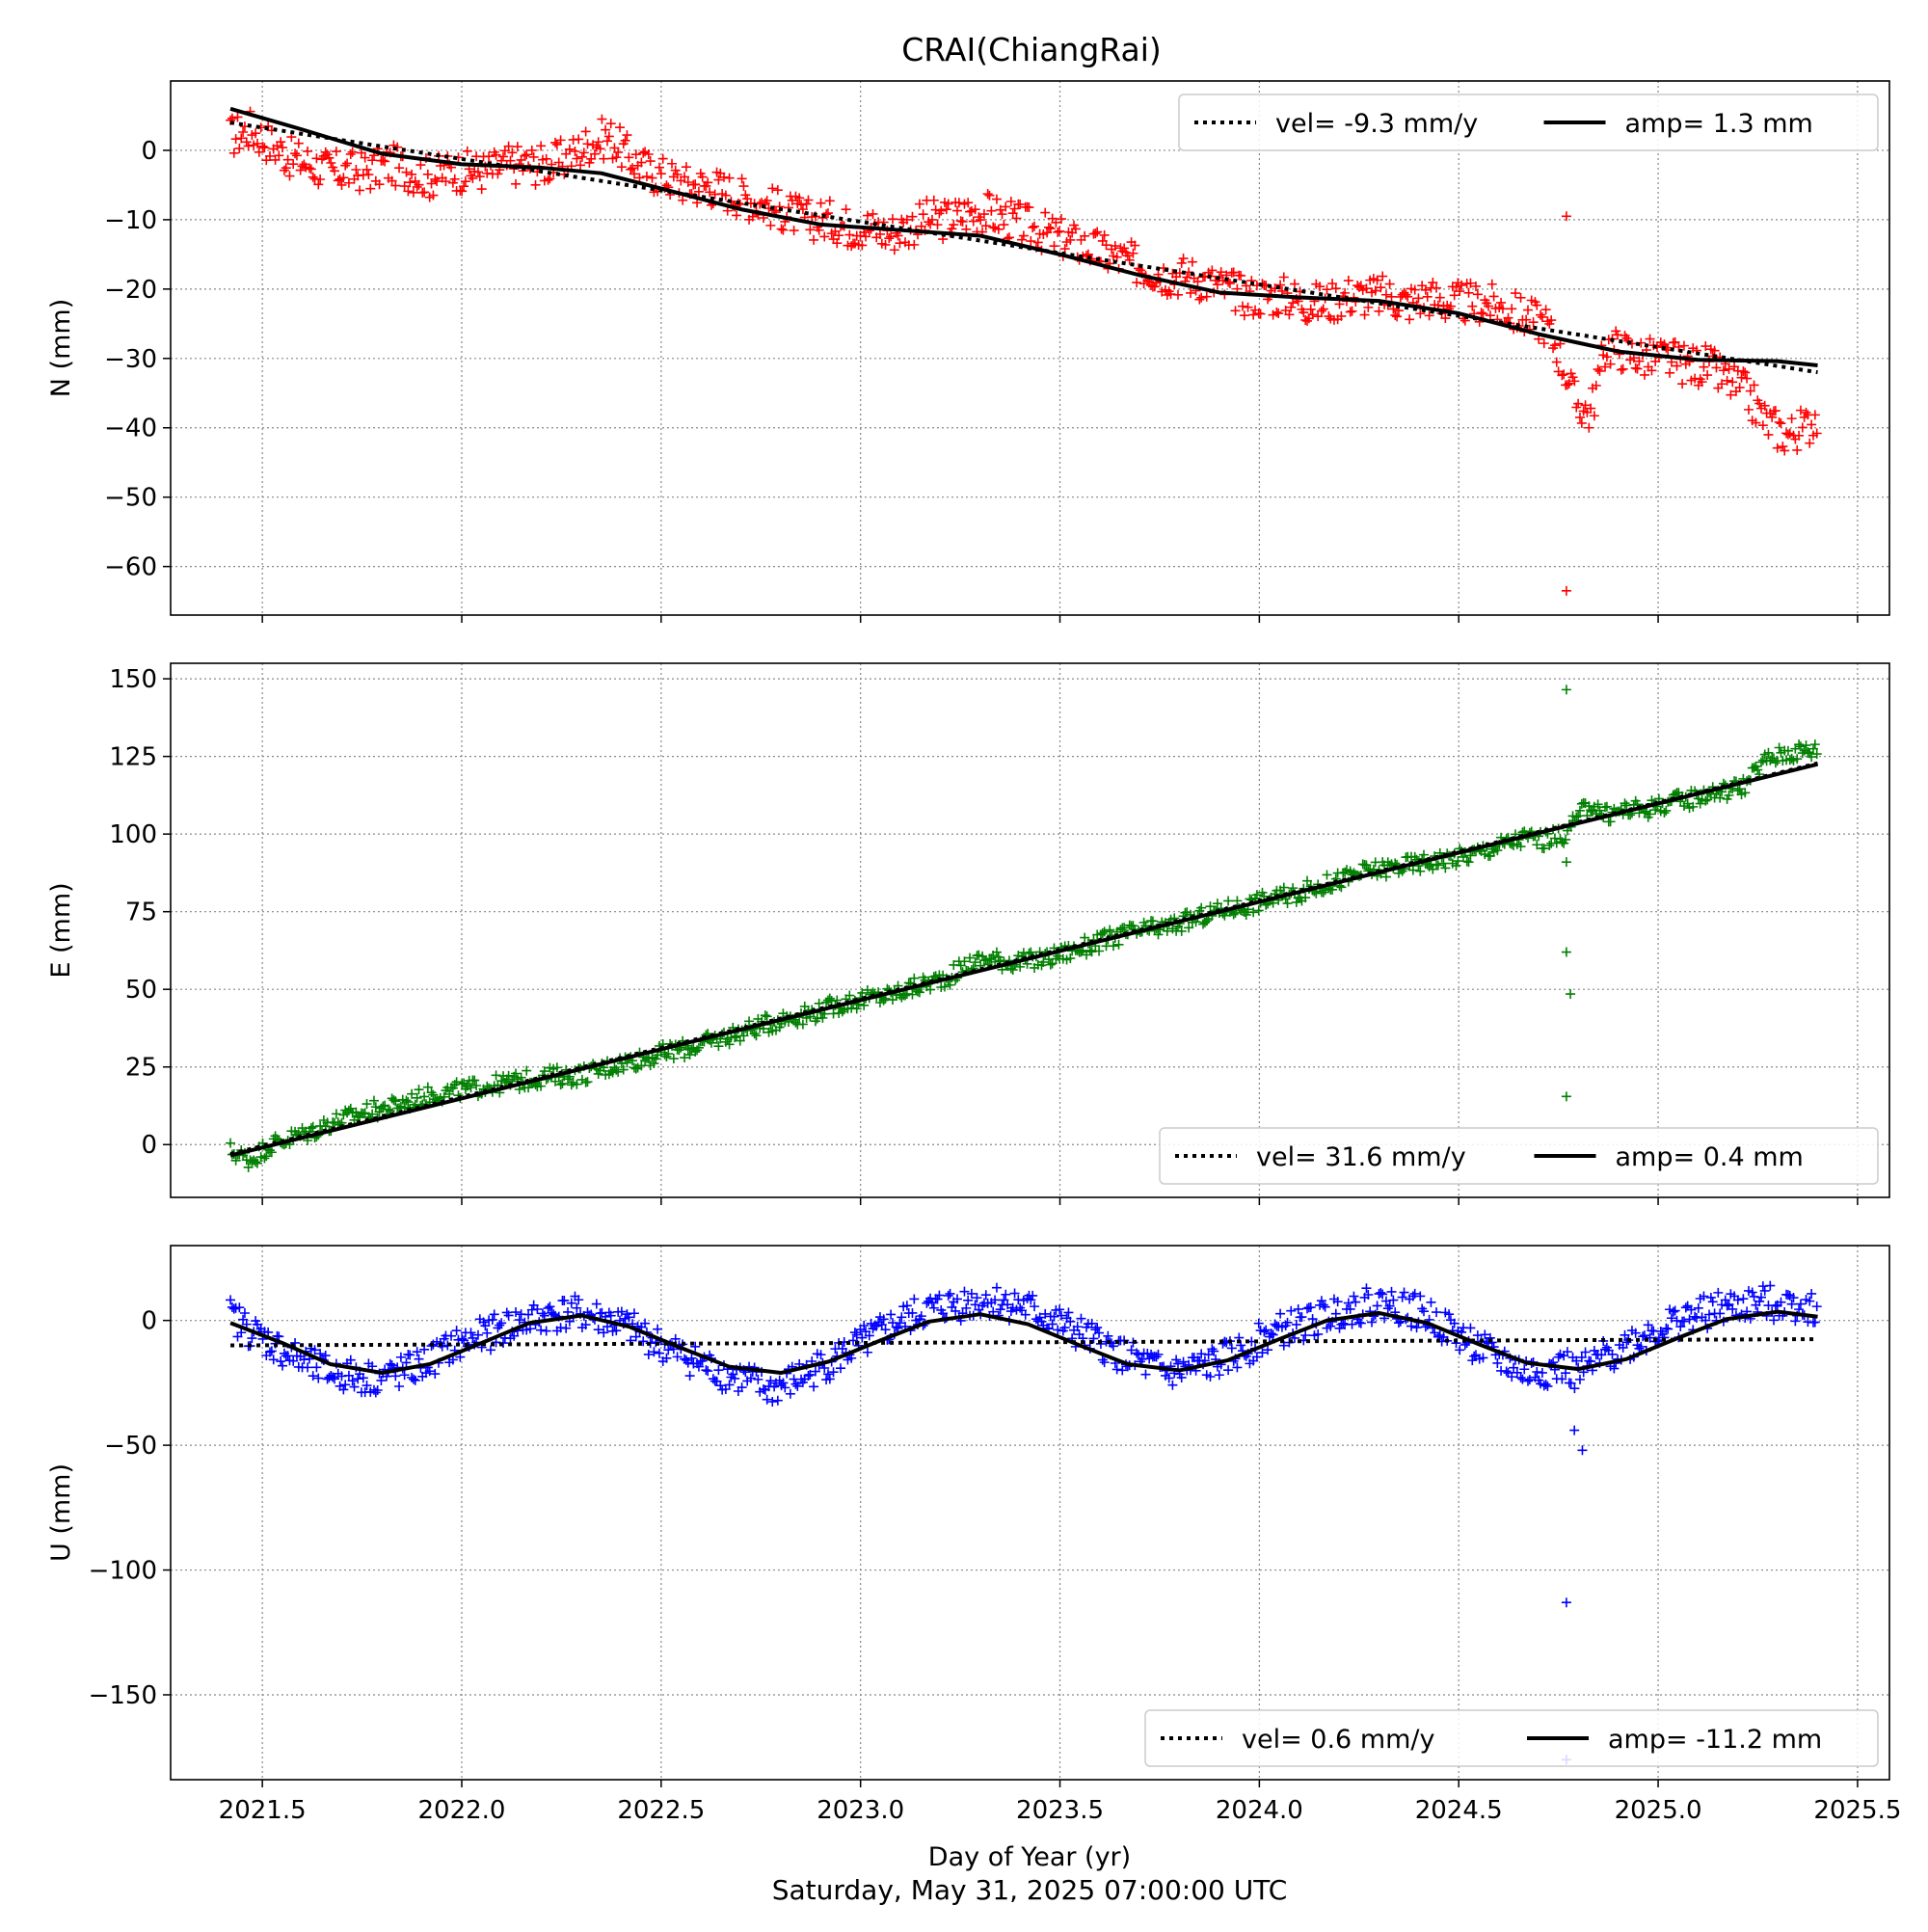 This screenshot has height=1932, width=1928. What do you see at coordinates (149, 1322) in the screenshot?
I see `y-tick-label: 0` at bounding box center [149, 1322].